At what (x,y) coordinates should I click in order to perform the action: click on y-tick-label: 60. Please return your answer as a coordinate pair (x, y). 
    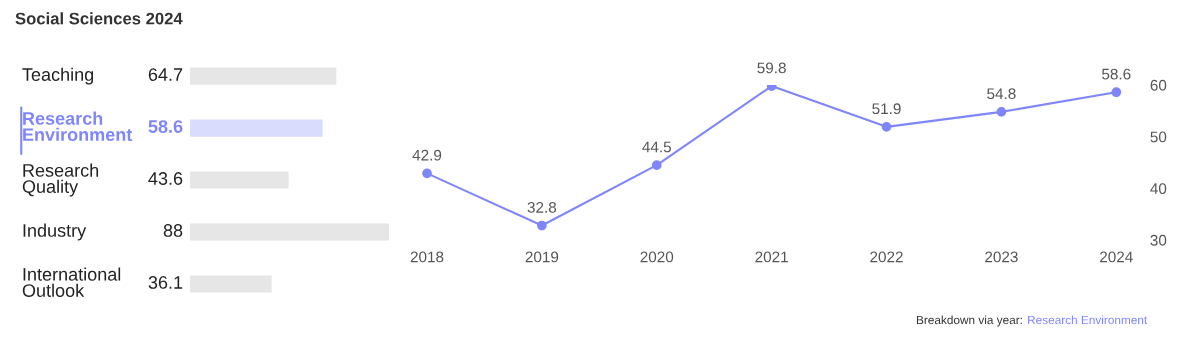
    Looking at the image, I should click on (1158, 85).